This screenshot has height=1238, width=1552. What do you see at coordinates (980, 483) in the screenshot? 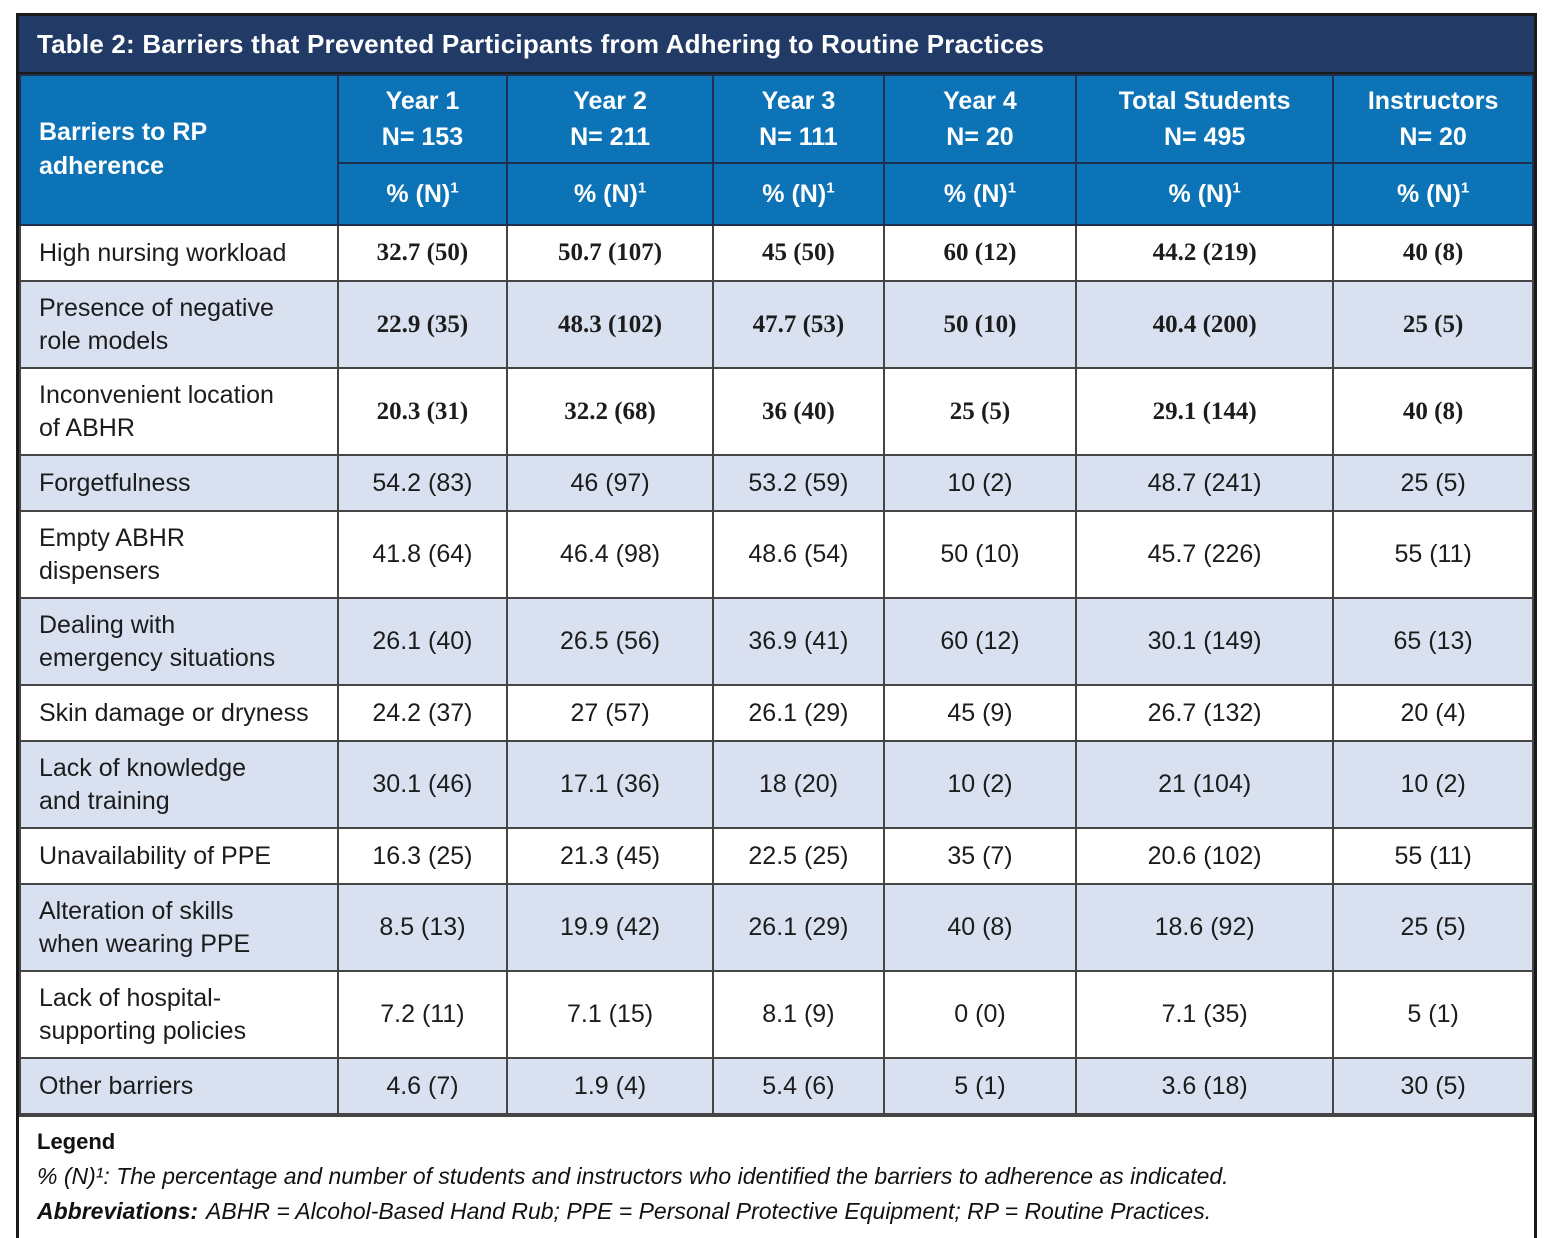
I see `value-cell: 10 (2)` at bounding box center [980, 483].